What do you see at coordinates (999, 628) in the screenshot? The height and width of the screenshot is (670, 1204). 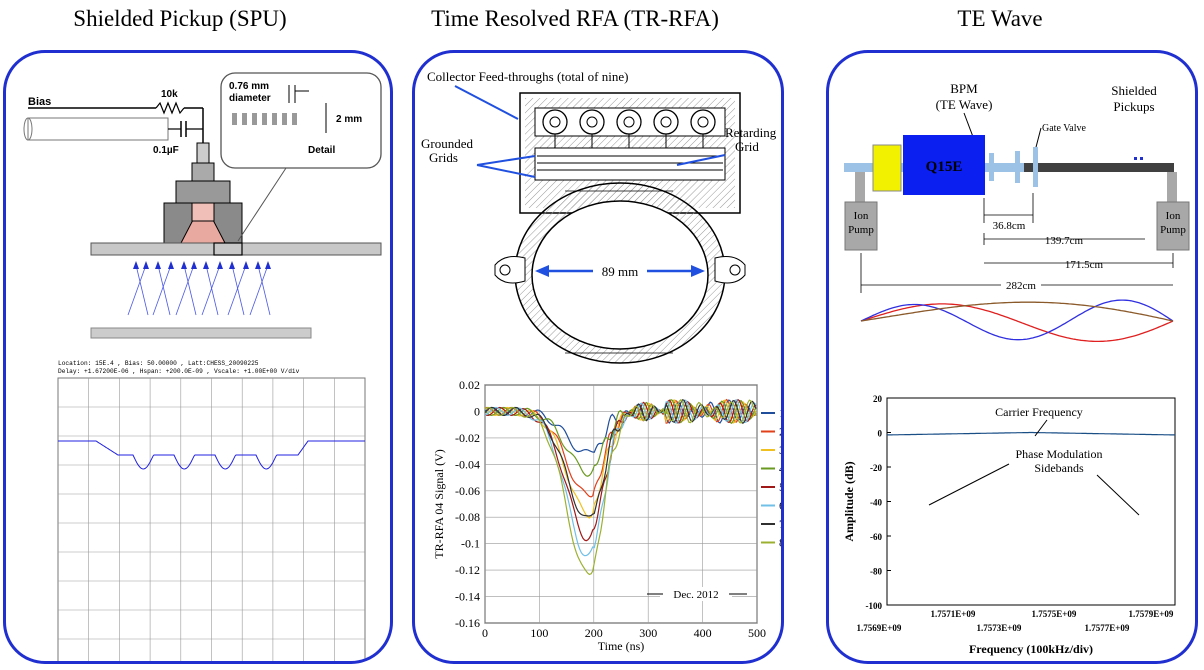 I see `x-tick-label: 1.7573E+09` at bounding box center [999, 628].